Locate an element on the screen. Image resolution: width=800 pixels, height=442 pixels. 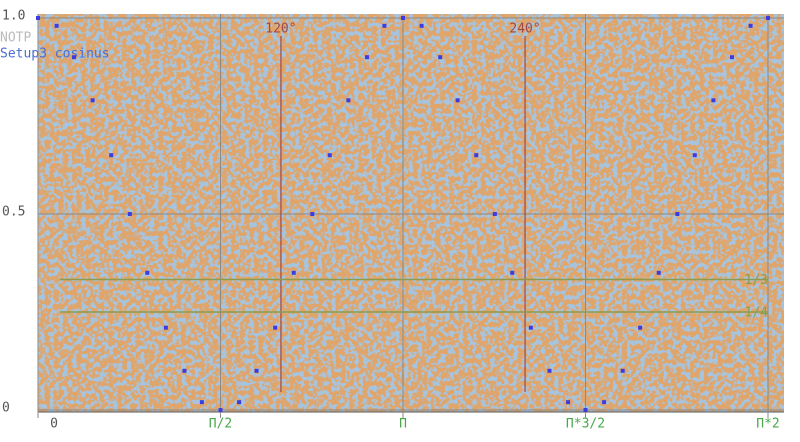
x-tick-label: Π is located at coordinates (403, 424).